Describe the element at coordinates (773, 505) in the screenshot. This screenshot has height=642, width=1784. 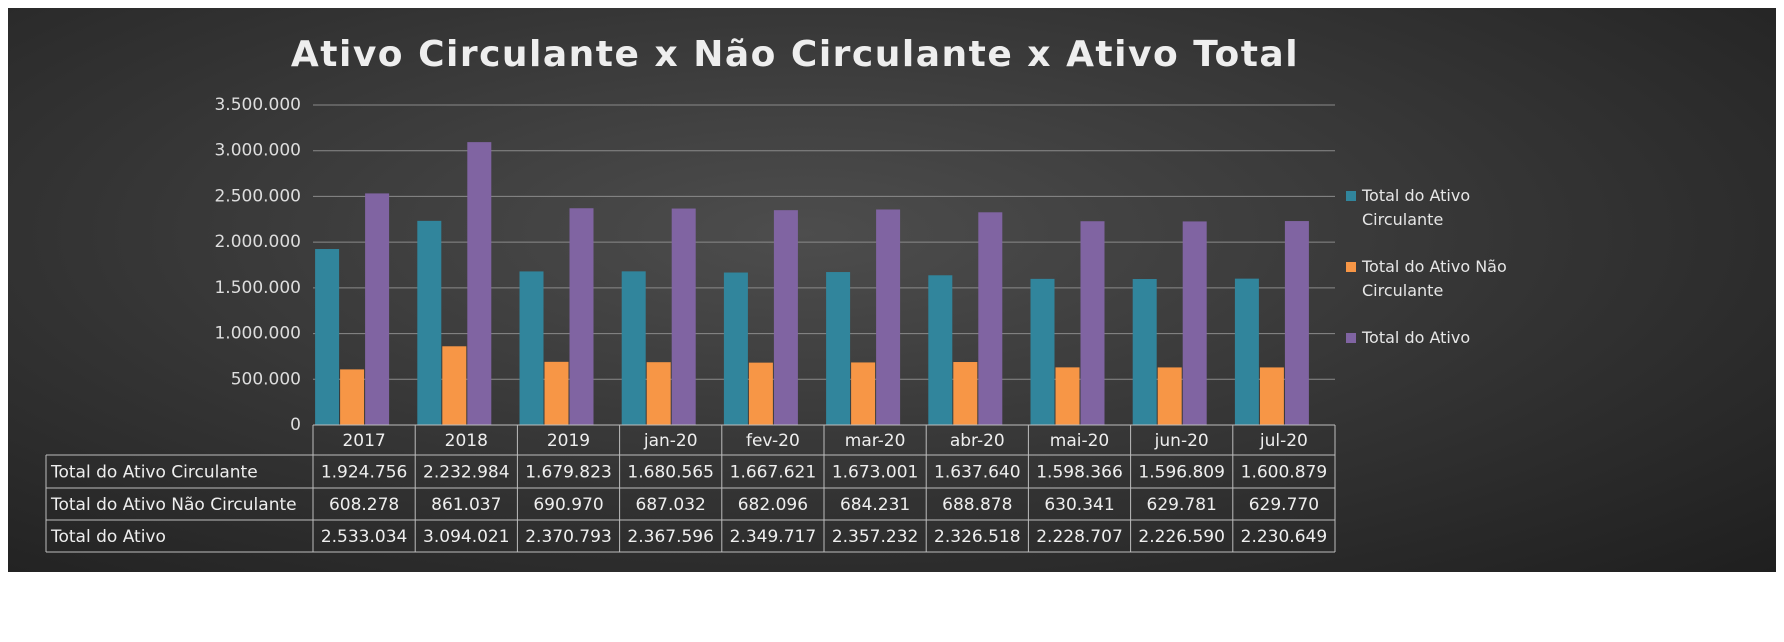
I see `table-value: 682.096` at that location.